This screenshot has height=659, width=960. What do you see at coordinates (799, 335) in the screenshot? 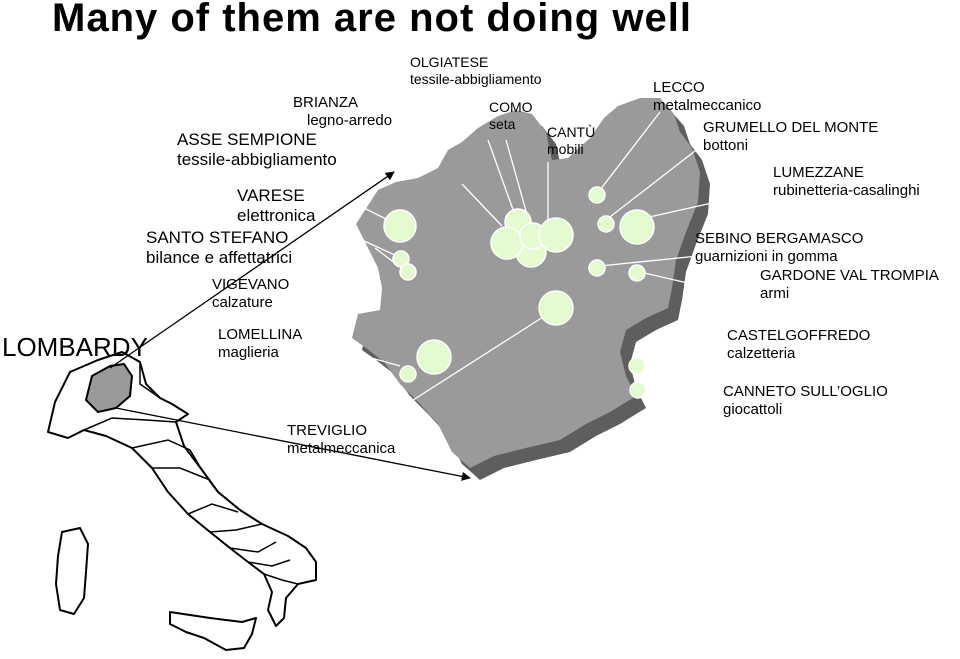
I see `district-name: CASTELGOFFREDO` at bounding box center [799, 335].